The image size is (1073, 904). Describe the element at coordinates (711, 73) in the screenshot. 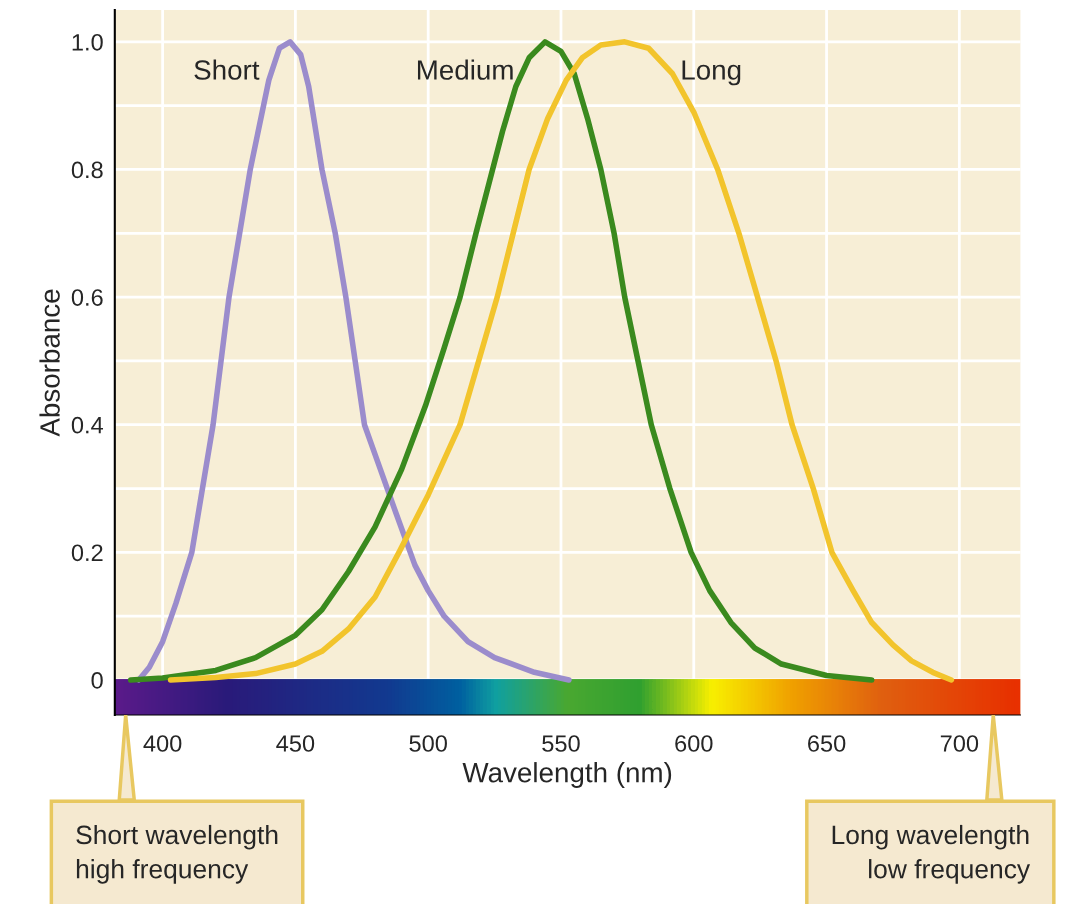

I see `series-label: Long` at that location.